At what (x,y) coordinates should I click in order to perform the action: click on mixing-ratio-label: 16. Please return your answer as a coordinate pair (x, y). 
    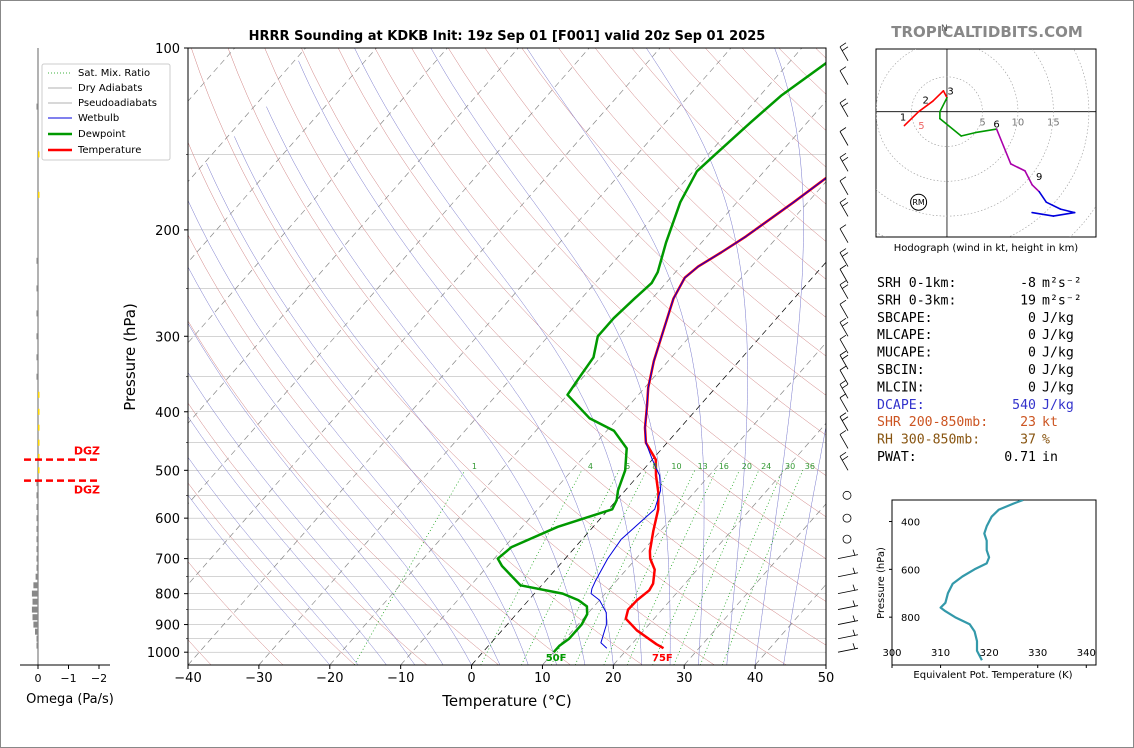
    Looking at the image, I should click on (724, 466).